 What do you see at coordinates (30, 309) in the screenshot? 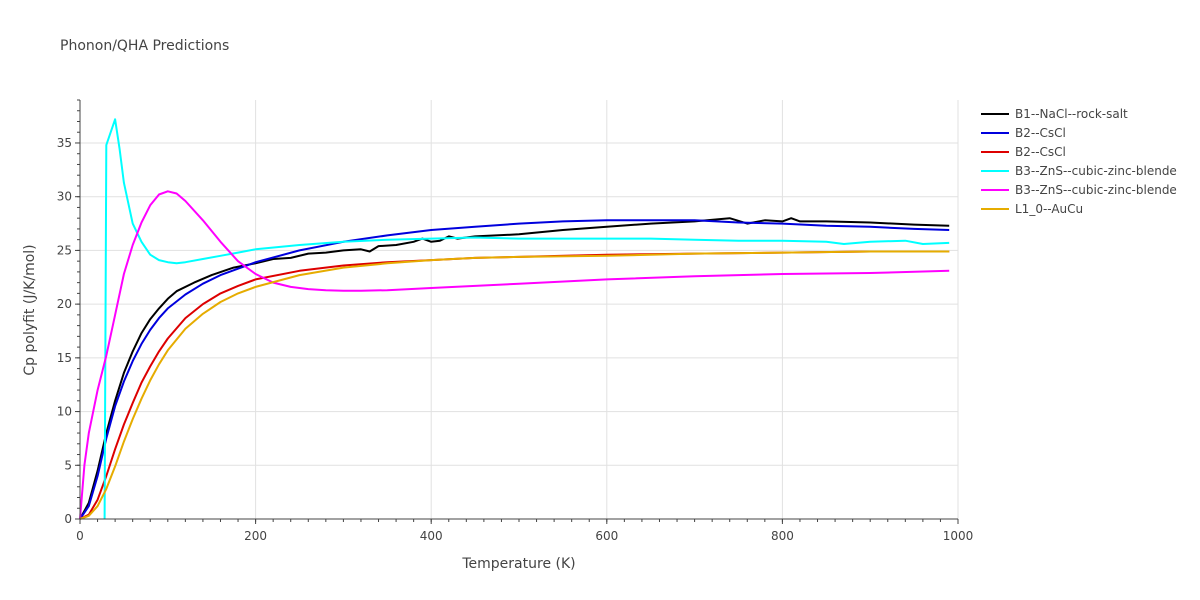
I see `y-axis-title: Cp polyfit (J/K/mol)` at bounding box center [30, 309].